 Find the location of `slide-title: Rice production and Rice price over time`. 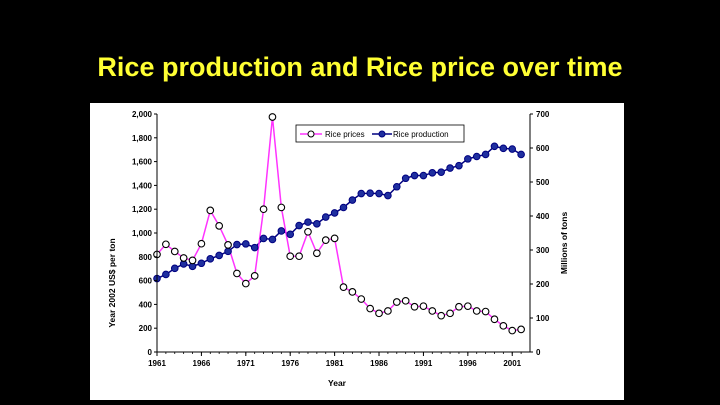

slide-title: Rice production and Rice price over time is located at coordinates (360, 67).